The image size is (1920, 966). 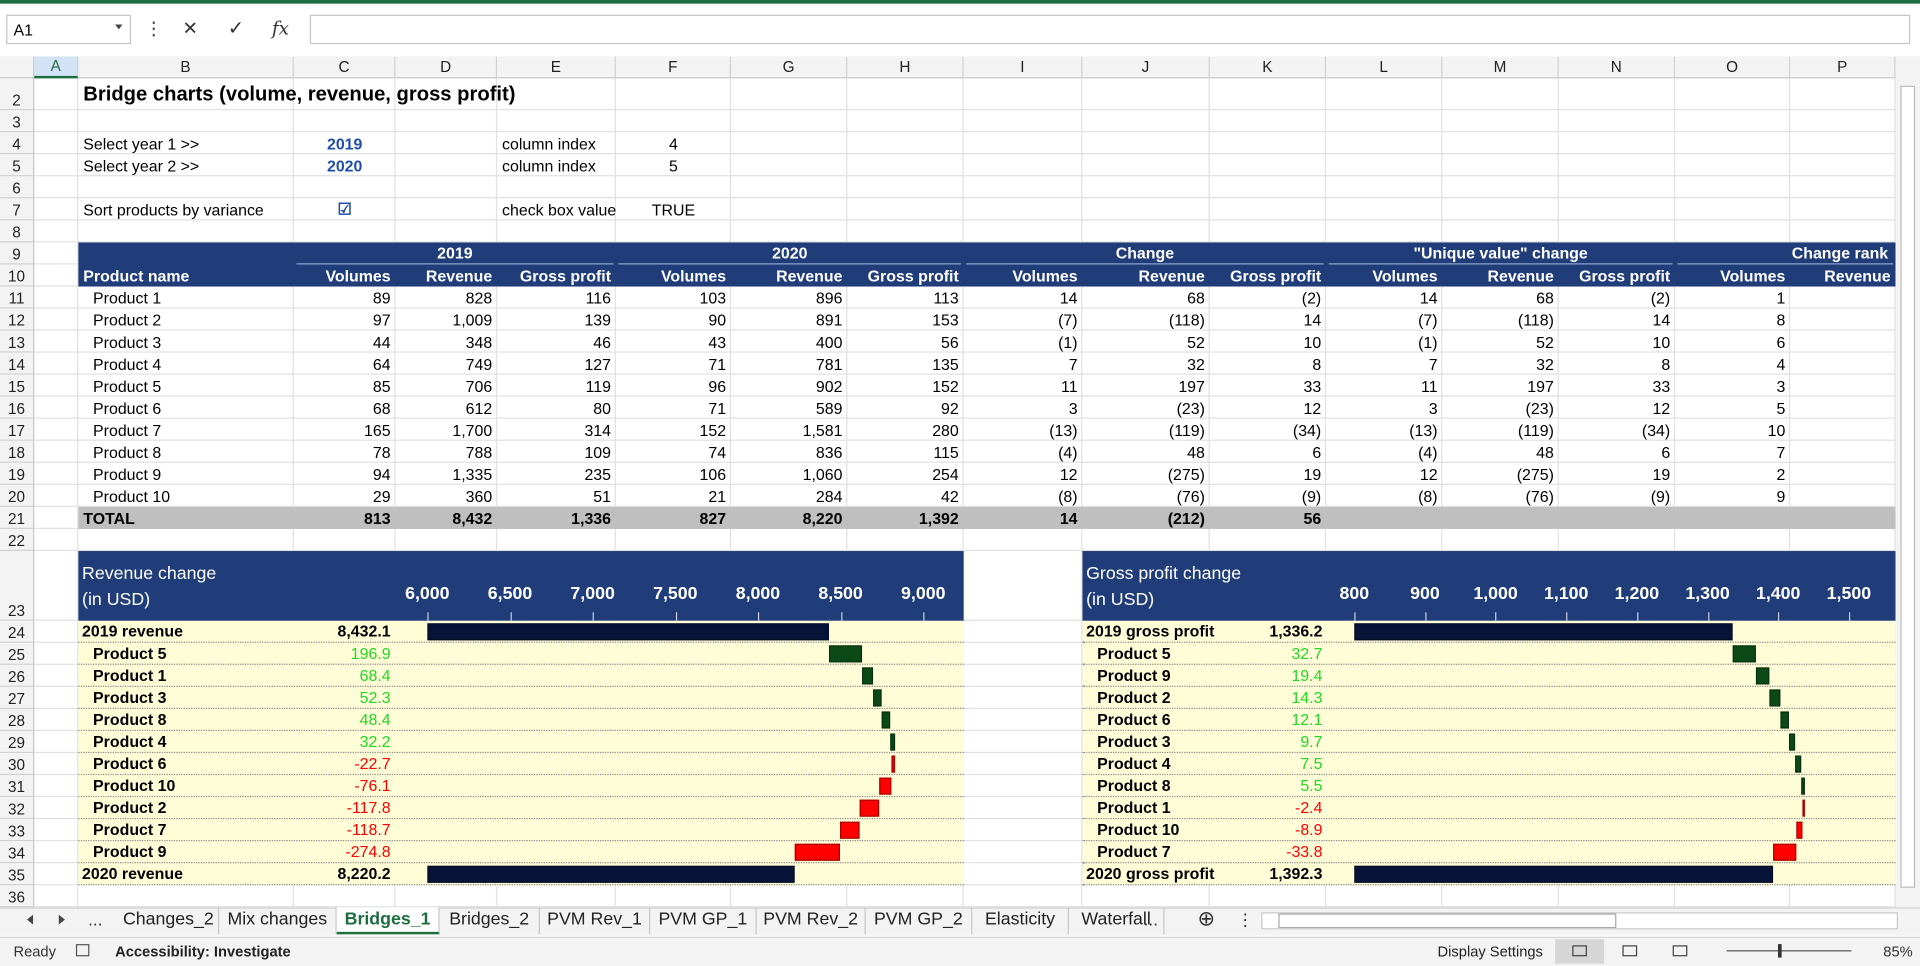 What do you see at coordinates (372, 785) in the screenshot?
I see `value-label: -76.1` at bounding box center [372, 785].